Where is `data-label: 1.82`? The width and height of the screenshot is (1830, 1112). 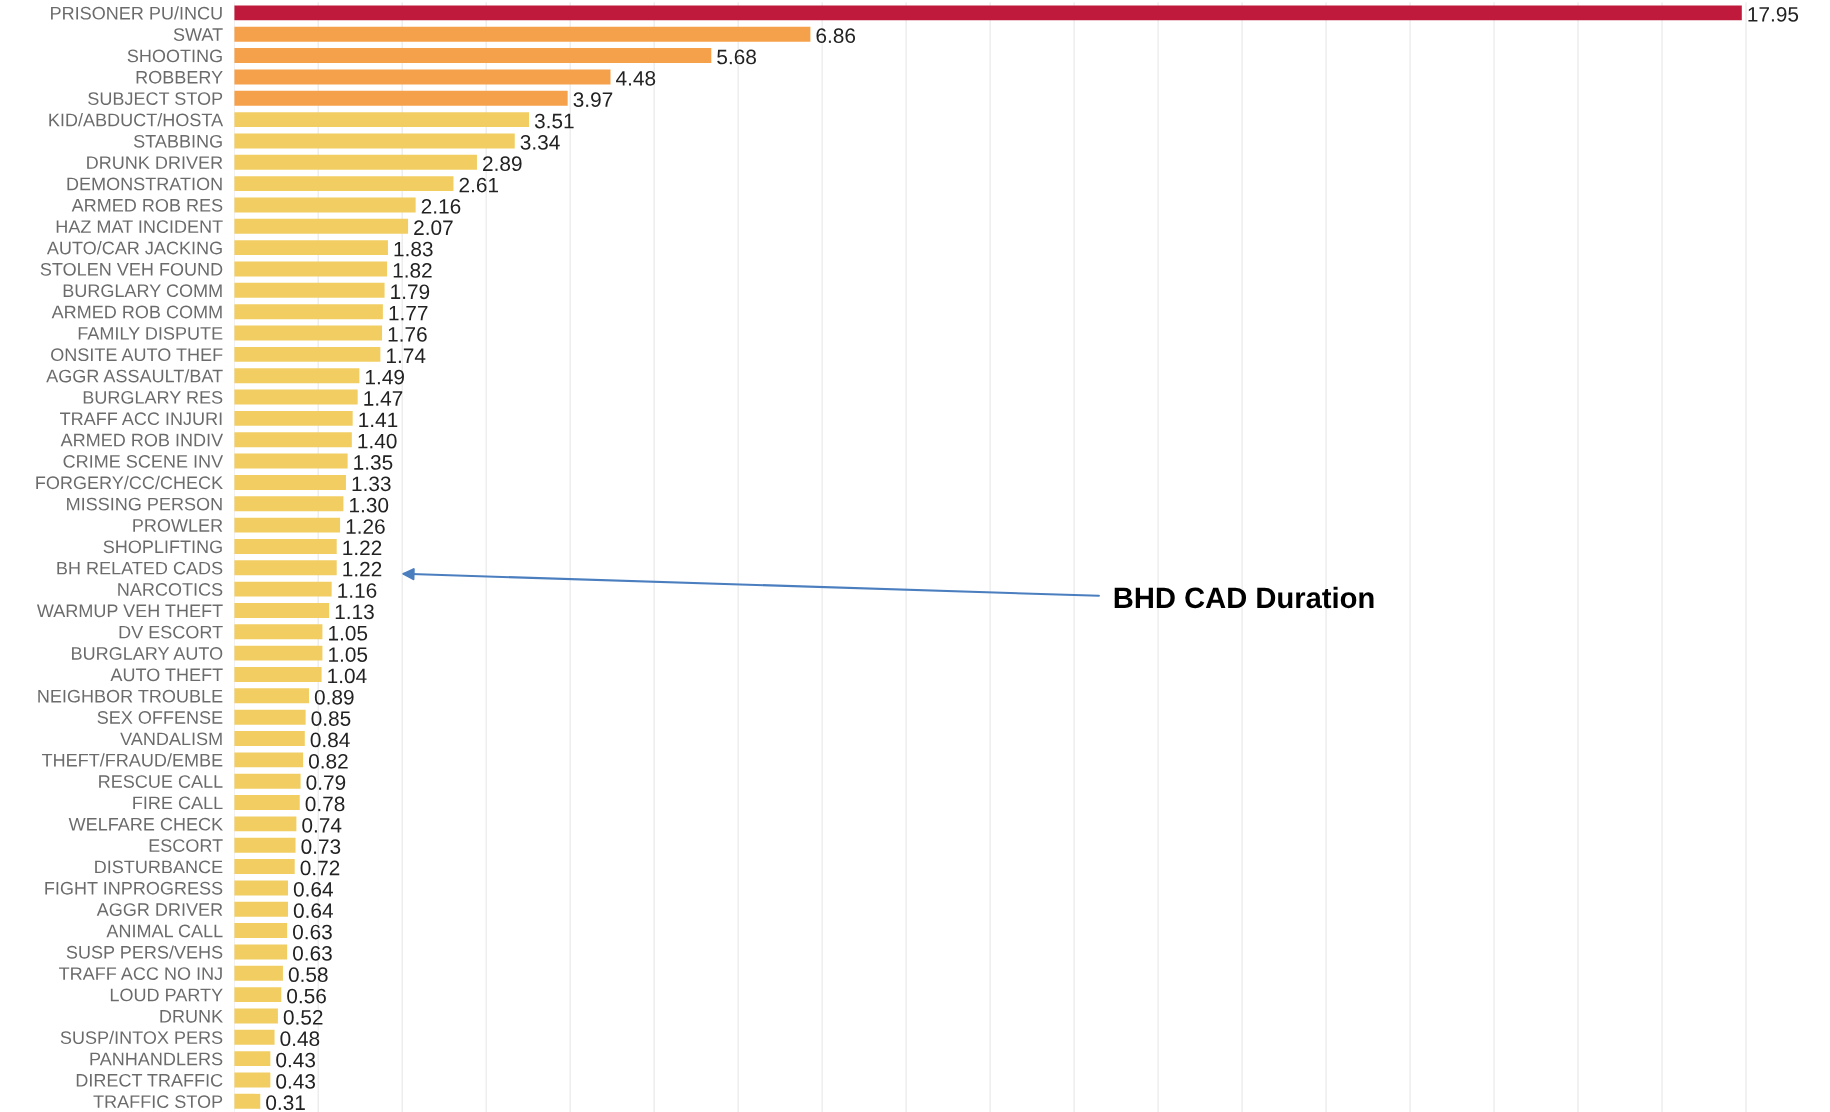
data-label: 1.82 is located at coordinates (412, 270).